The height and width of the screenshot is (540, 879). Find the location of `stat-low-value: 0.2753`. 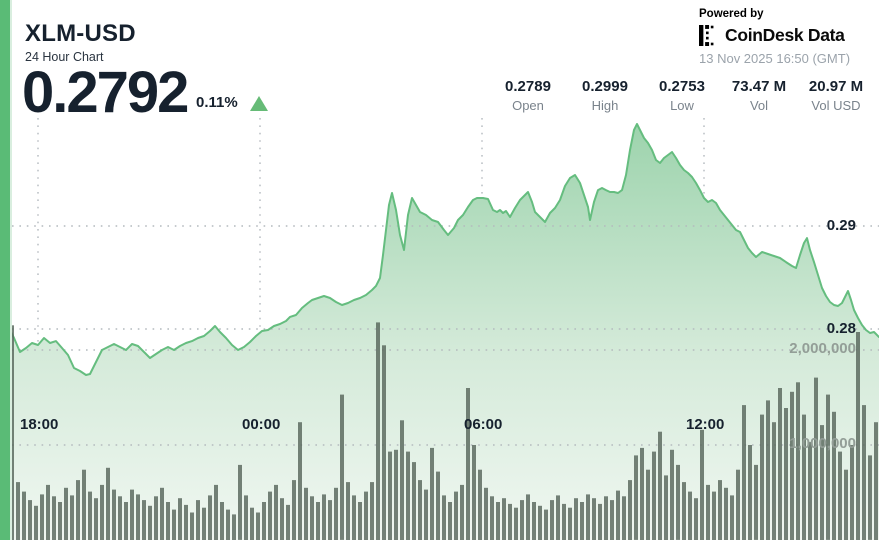

stat-low-value: 0.2753 is located at coordinates (682, 86).